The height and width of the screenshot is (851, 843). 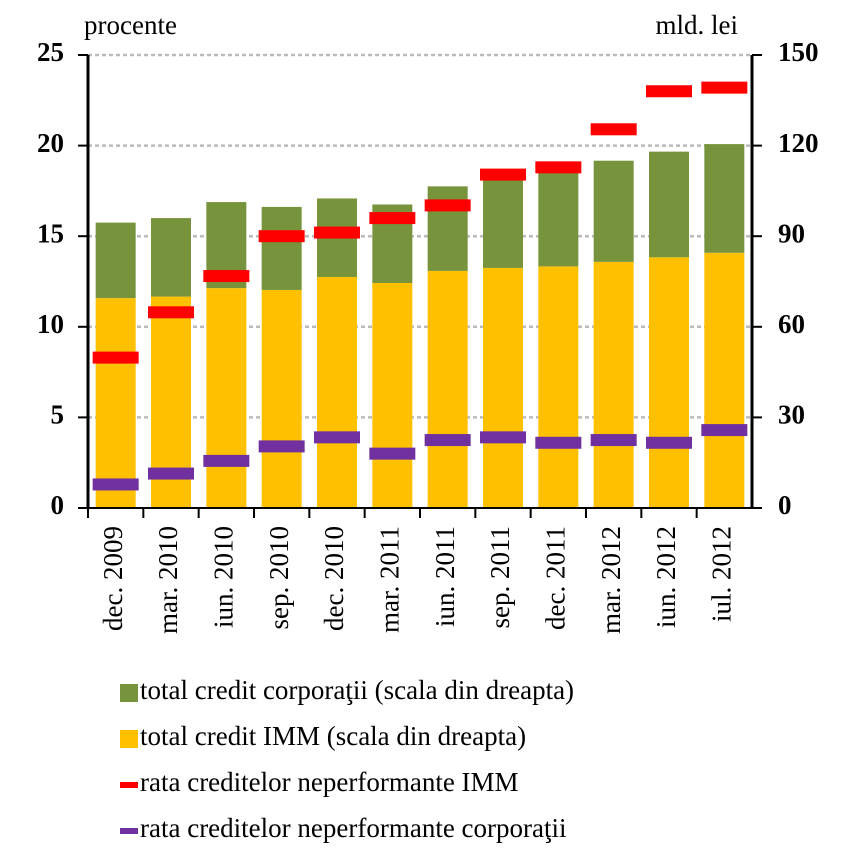 What do you see at coordinates (390, 579) in the screenshot?
I see `x-tick-label: mar. 2011` at bounding box center [390, 579].